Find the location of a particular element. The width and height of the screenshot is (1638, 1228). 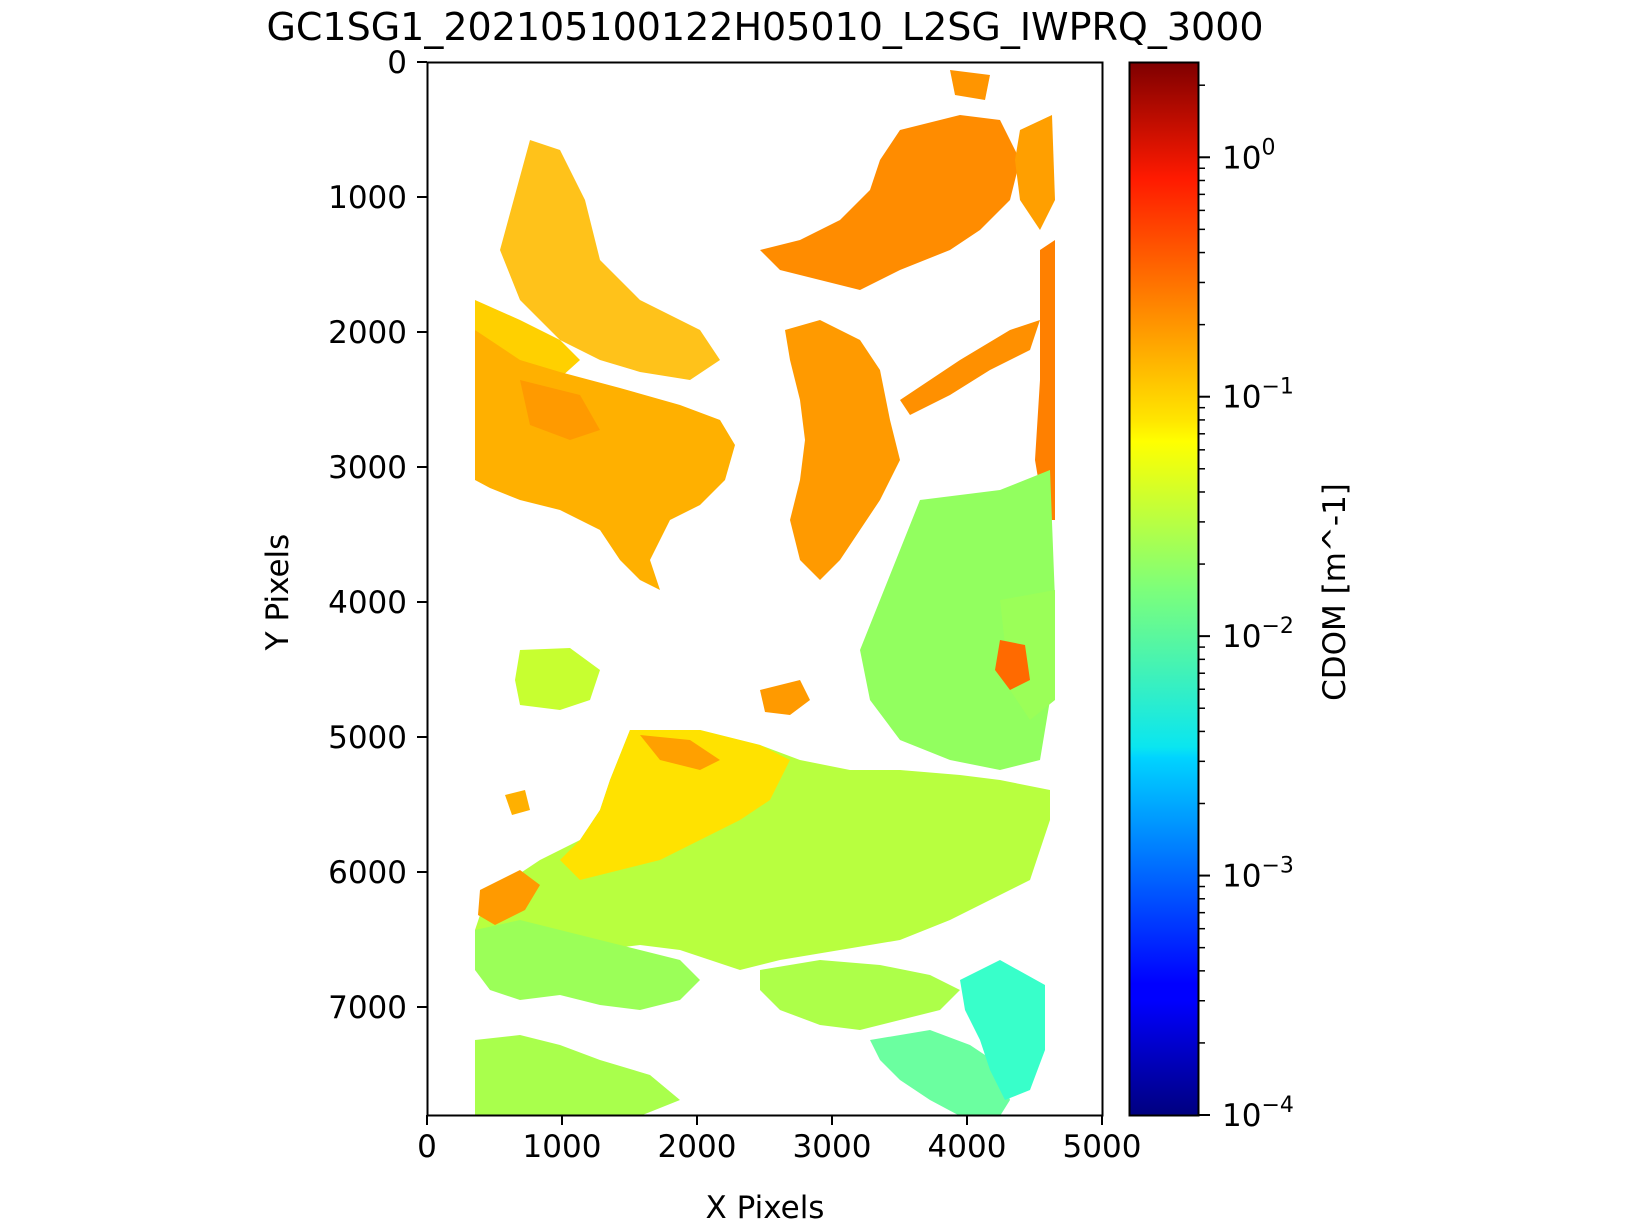

x-tick-label: 3000 is located at coordinates (832, 1147).